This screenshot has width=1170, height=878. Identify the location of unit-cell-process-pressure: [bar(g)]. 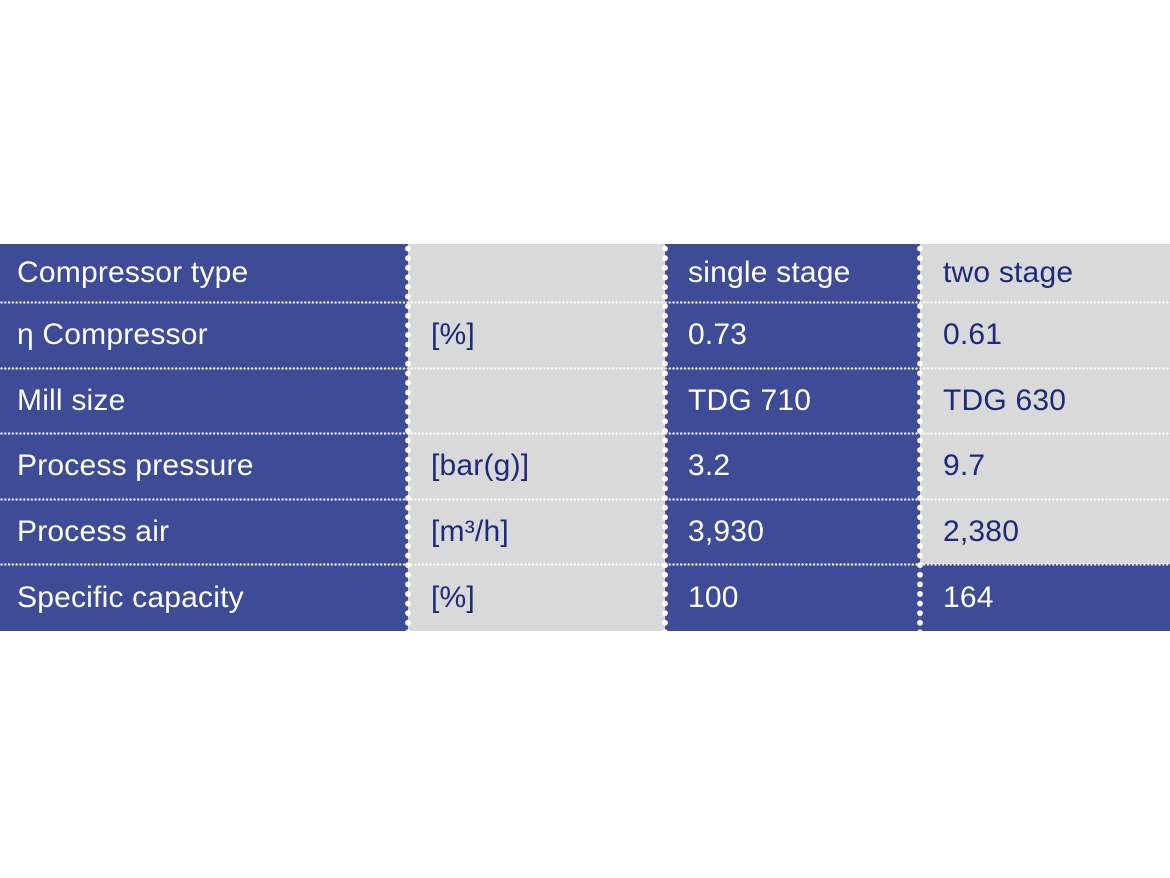
(536, 466).